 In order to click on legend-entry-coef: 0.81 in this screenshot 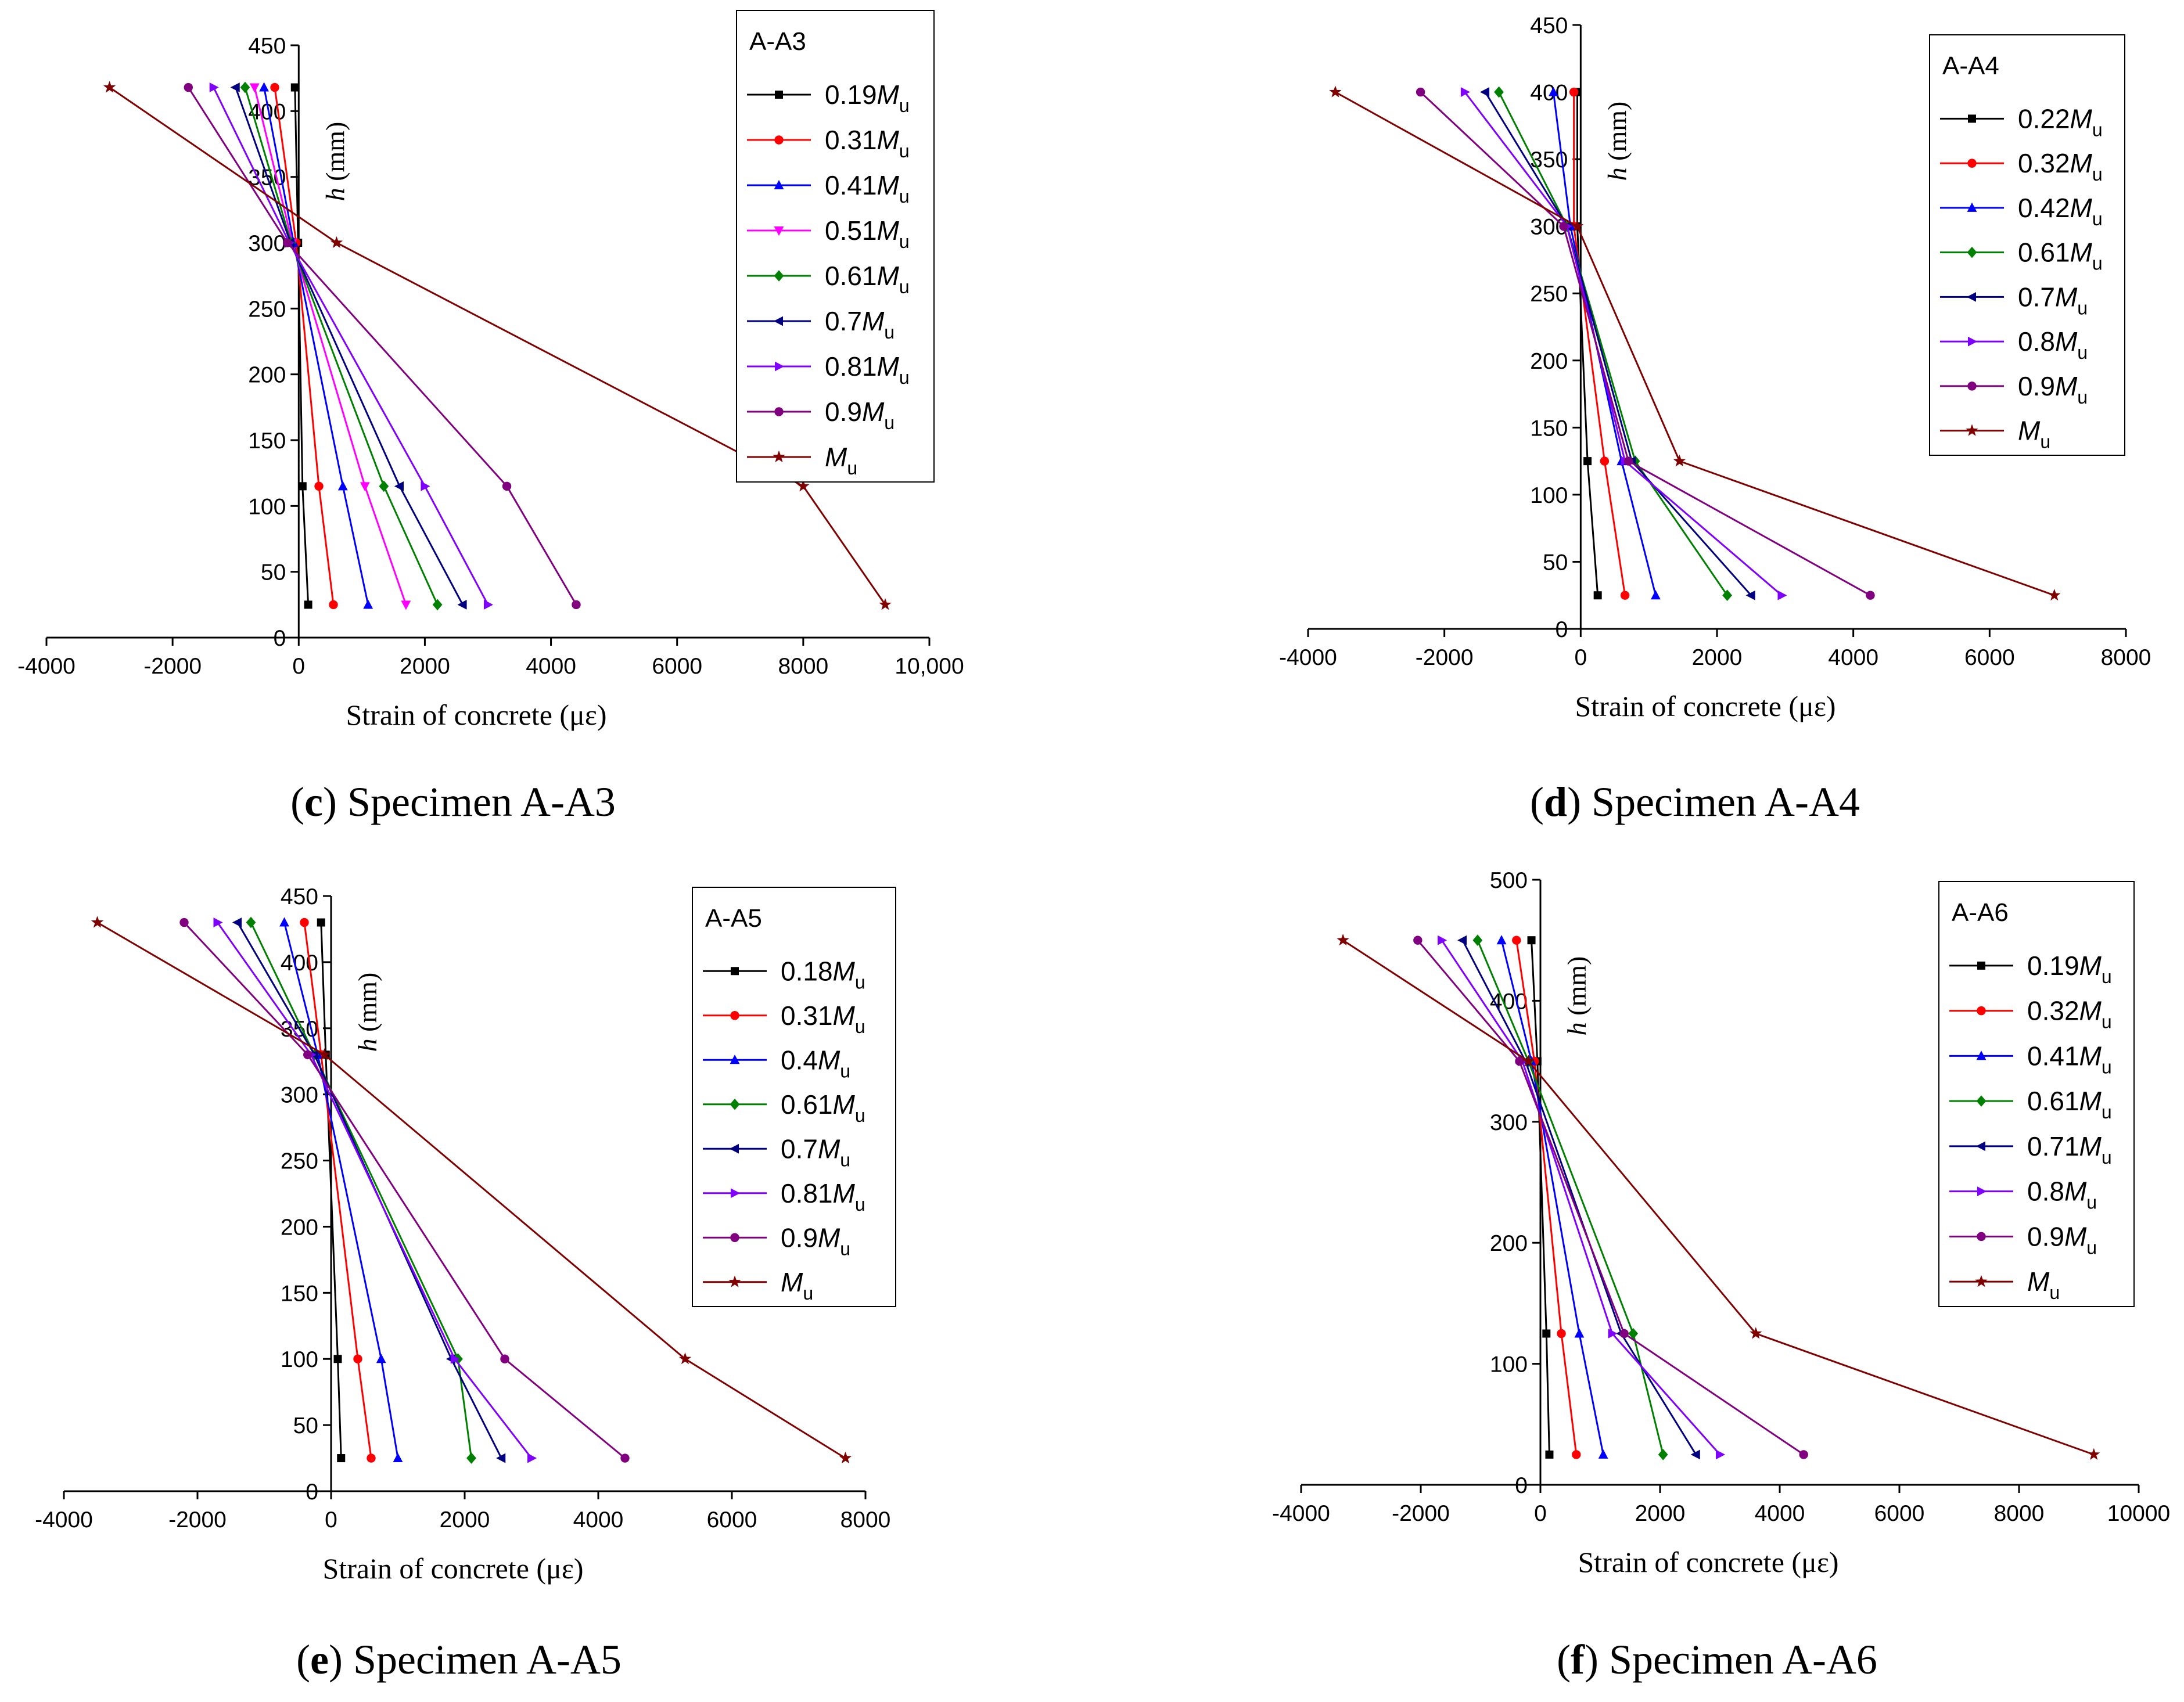, I will do `click(807, 1193)`.